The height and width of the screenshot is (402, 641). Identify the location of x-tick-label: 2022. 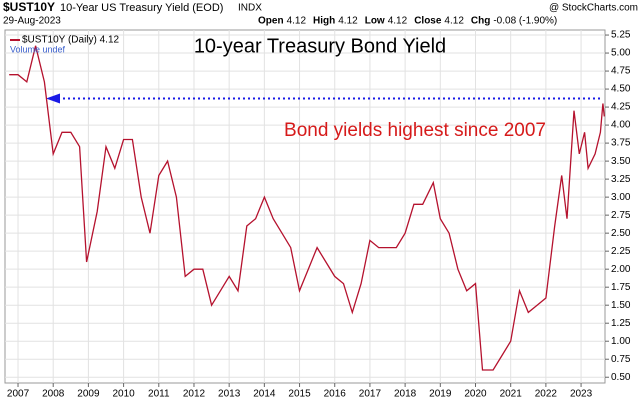
(546, 394).